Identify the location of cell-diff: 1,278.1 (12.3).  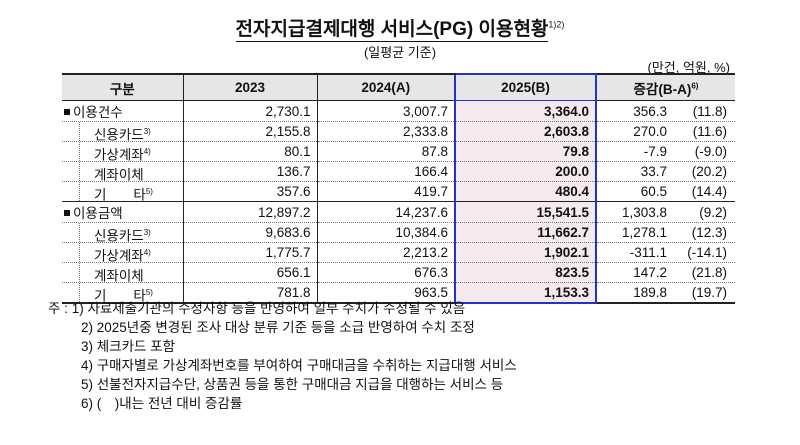
(665, 232).